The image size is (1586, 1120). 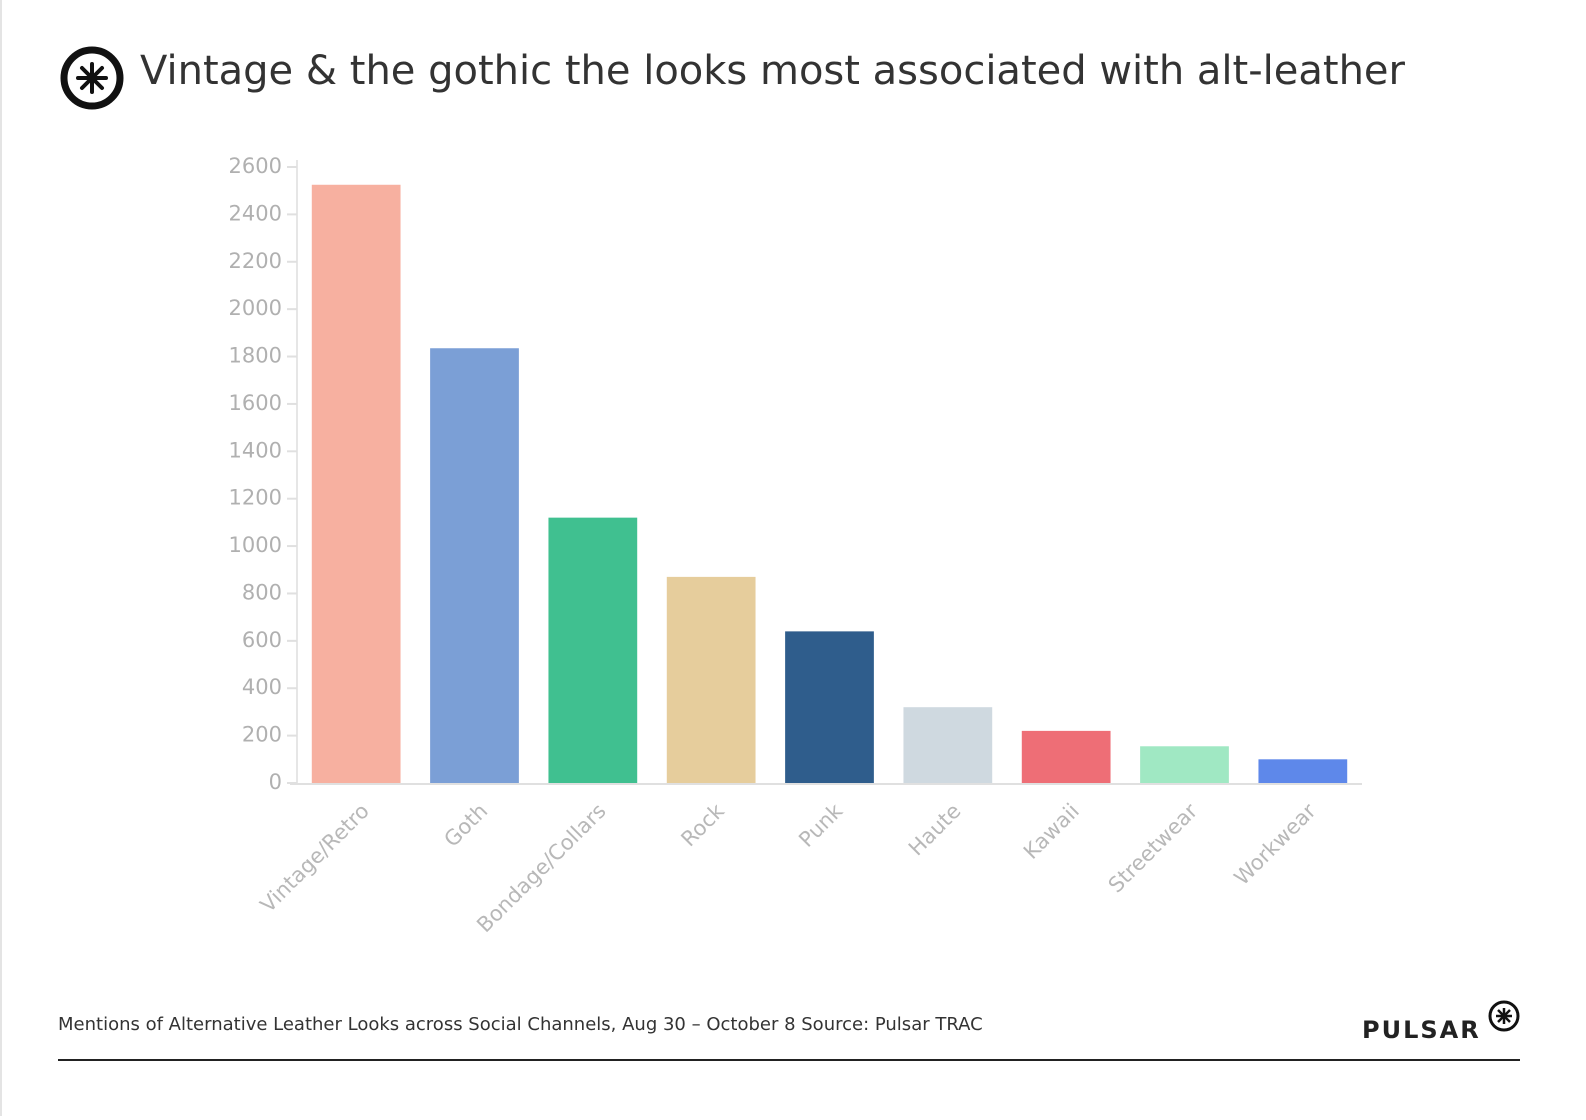 What do you see at coordinates (541, 868) in the screenshot?
I see `x-tick-label: Bondage/Collars` at bounding box center [541, 868].